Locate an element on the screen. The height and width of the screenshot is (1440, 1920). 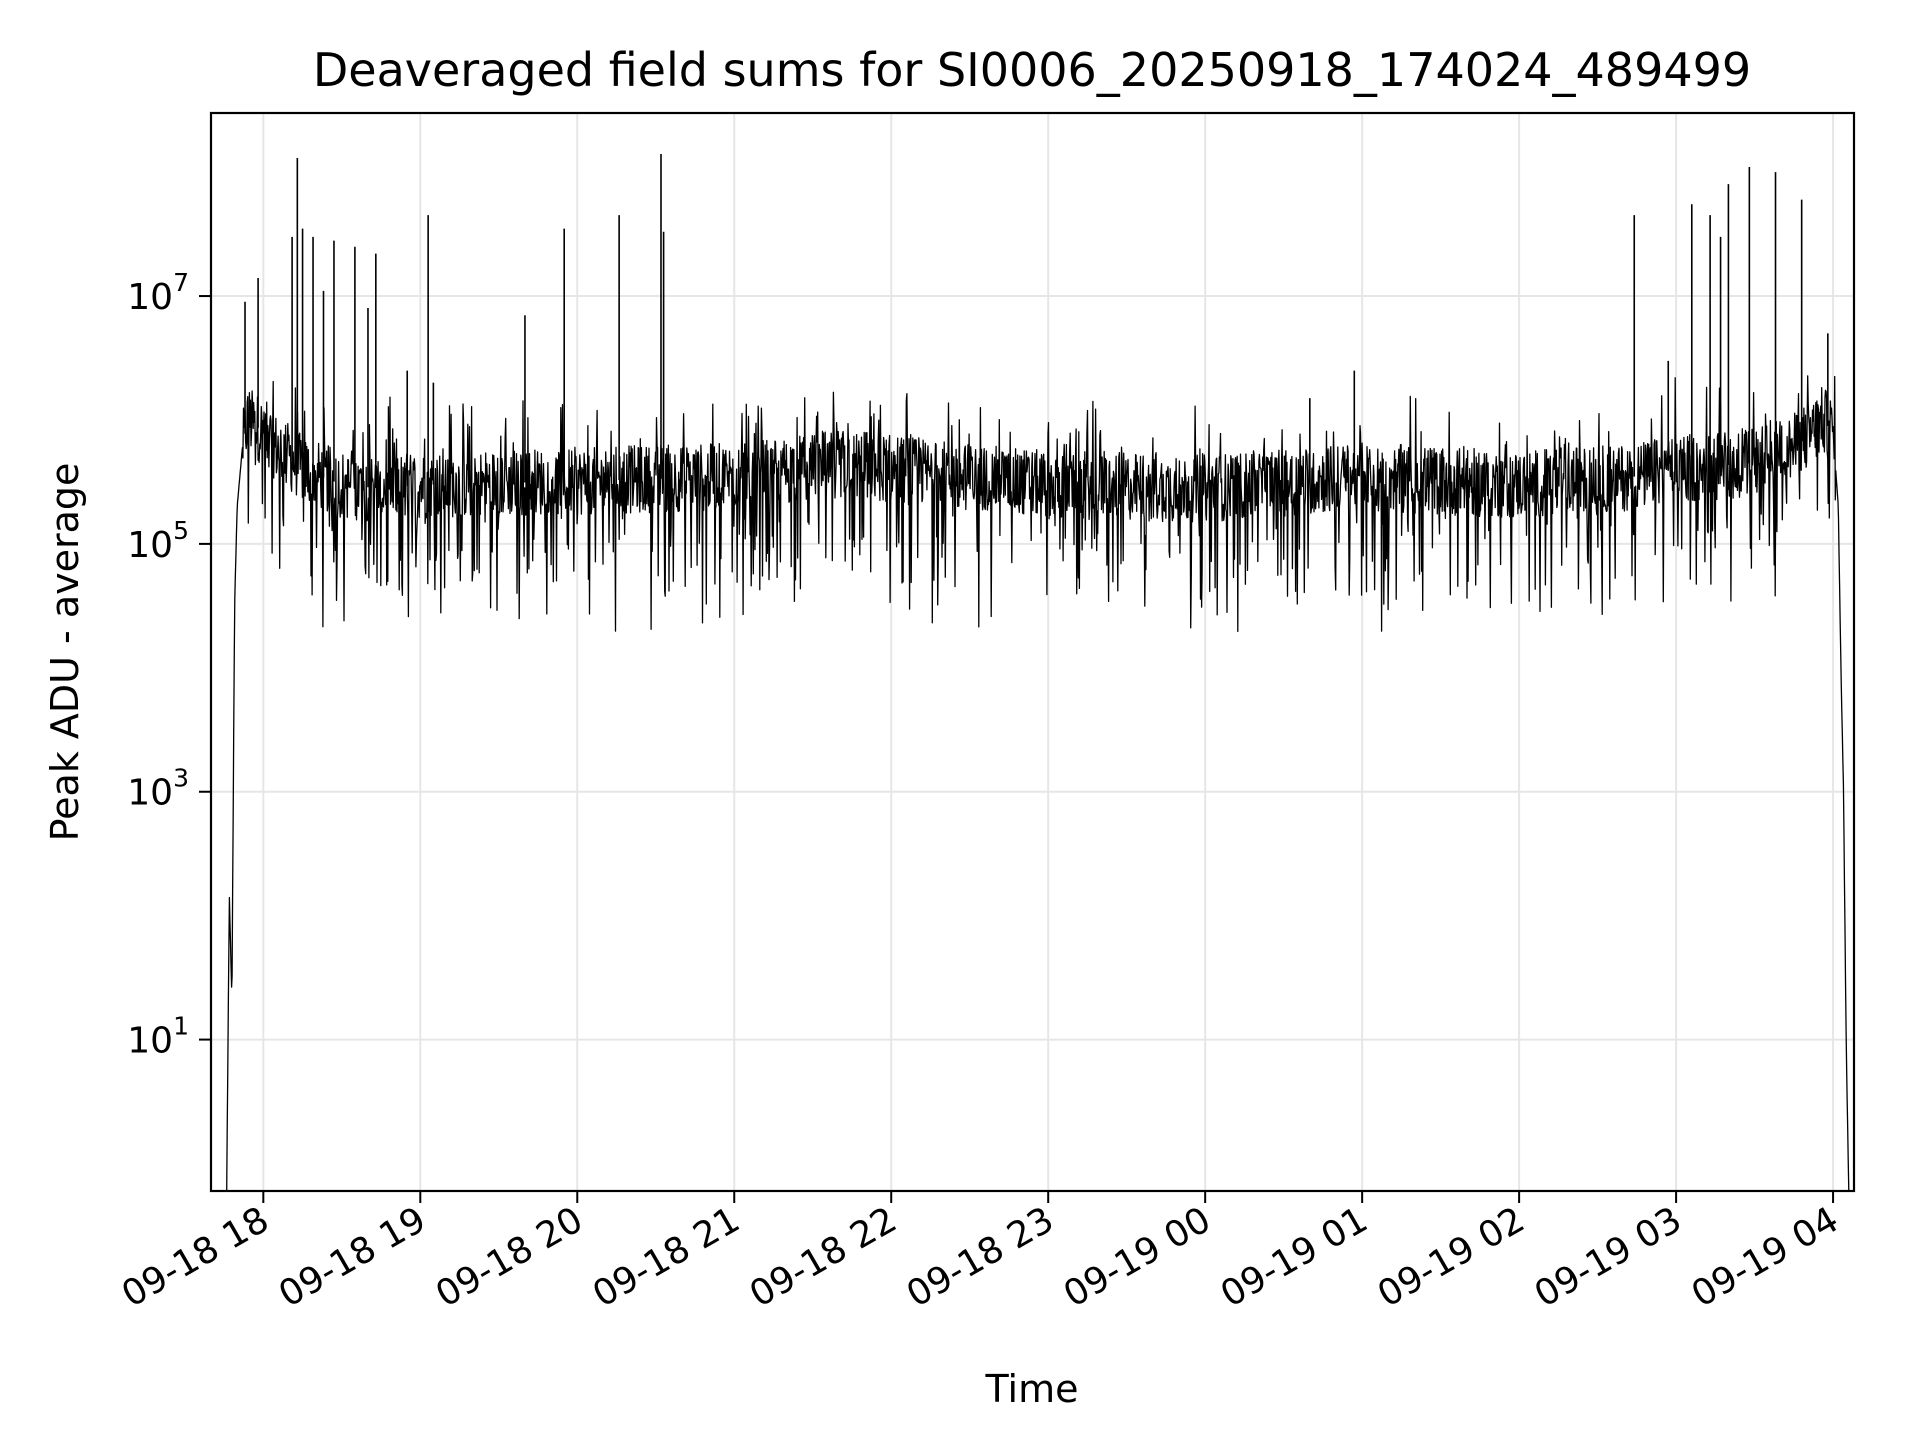
y-tick-label: 10³ is located at coordinates (158, 789).